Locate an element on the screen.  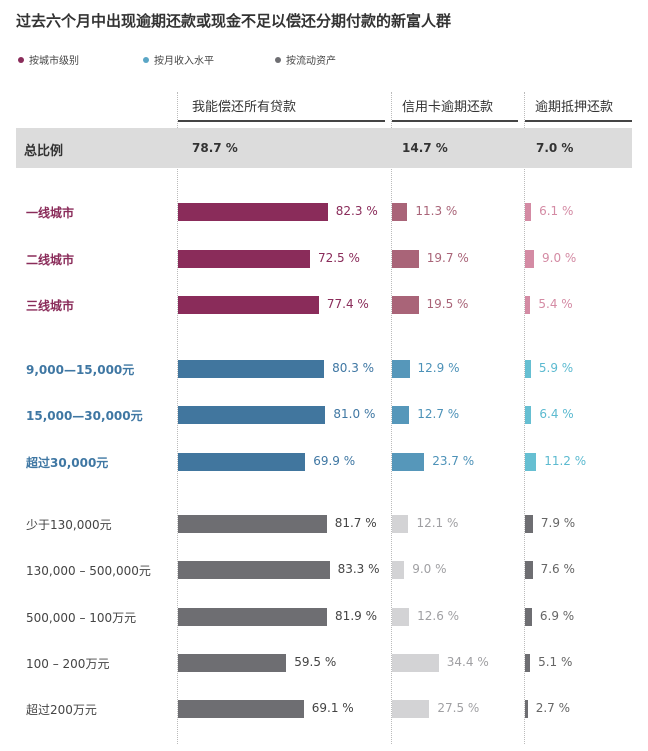
column-header-credit-card-late: 信用卡逾期还款 is located at coordinates (448, 107).